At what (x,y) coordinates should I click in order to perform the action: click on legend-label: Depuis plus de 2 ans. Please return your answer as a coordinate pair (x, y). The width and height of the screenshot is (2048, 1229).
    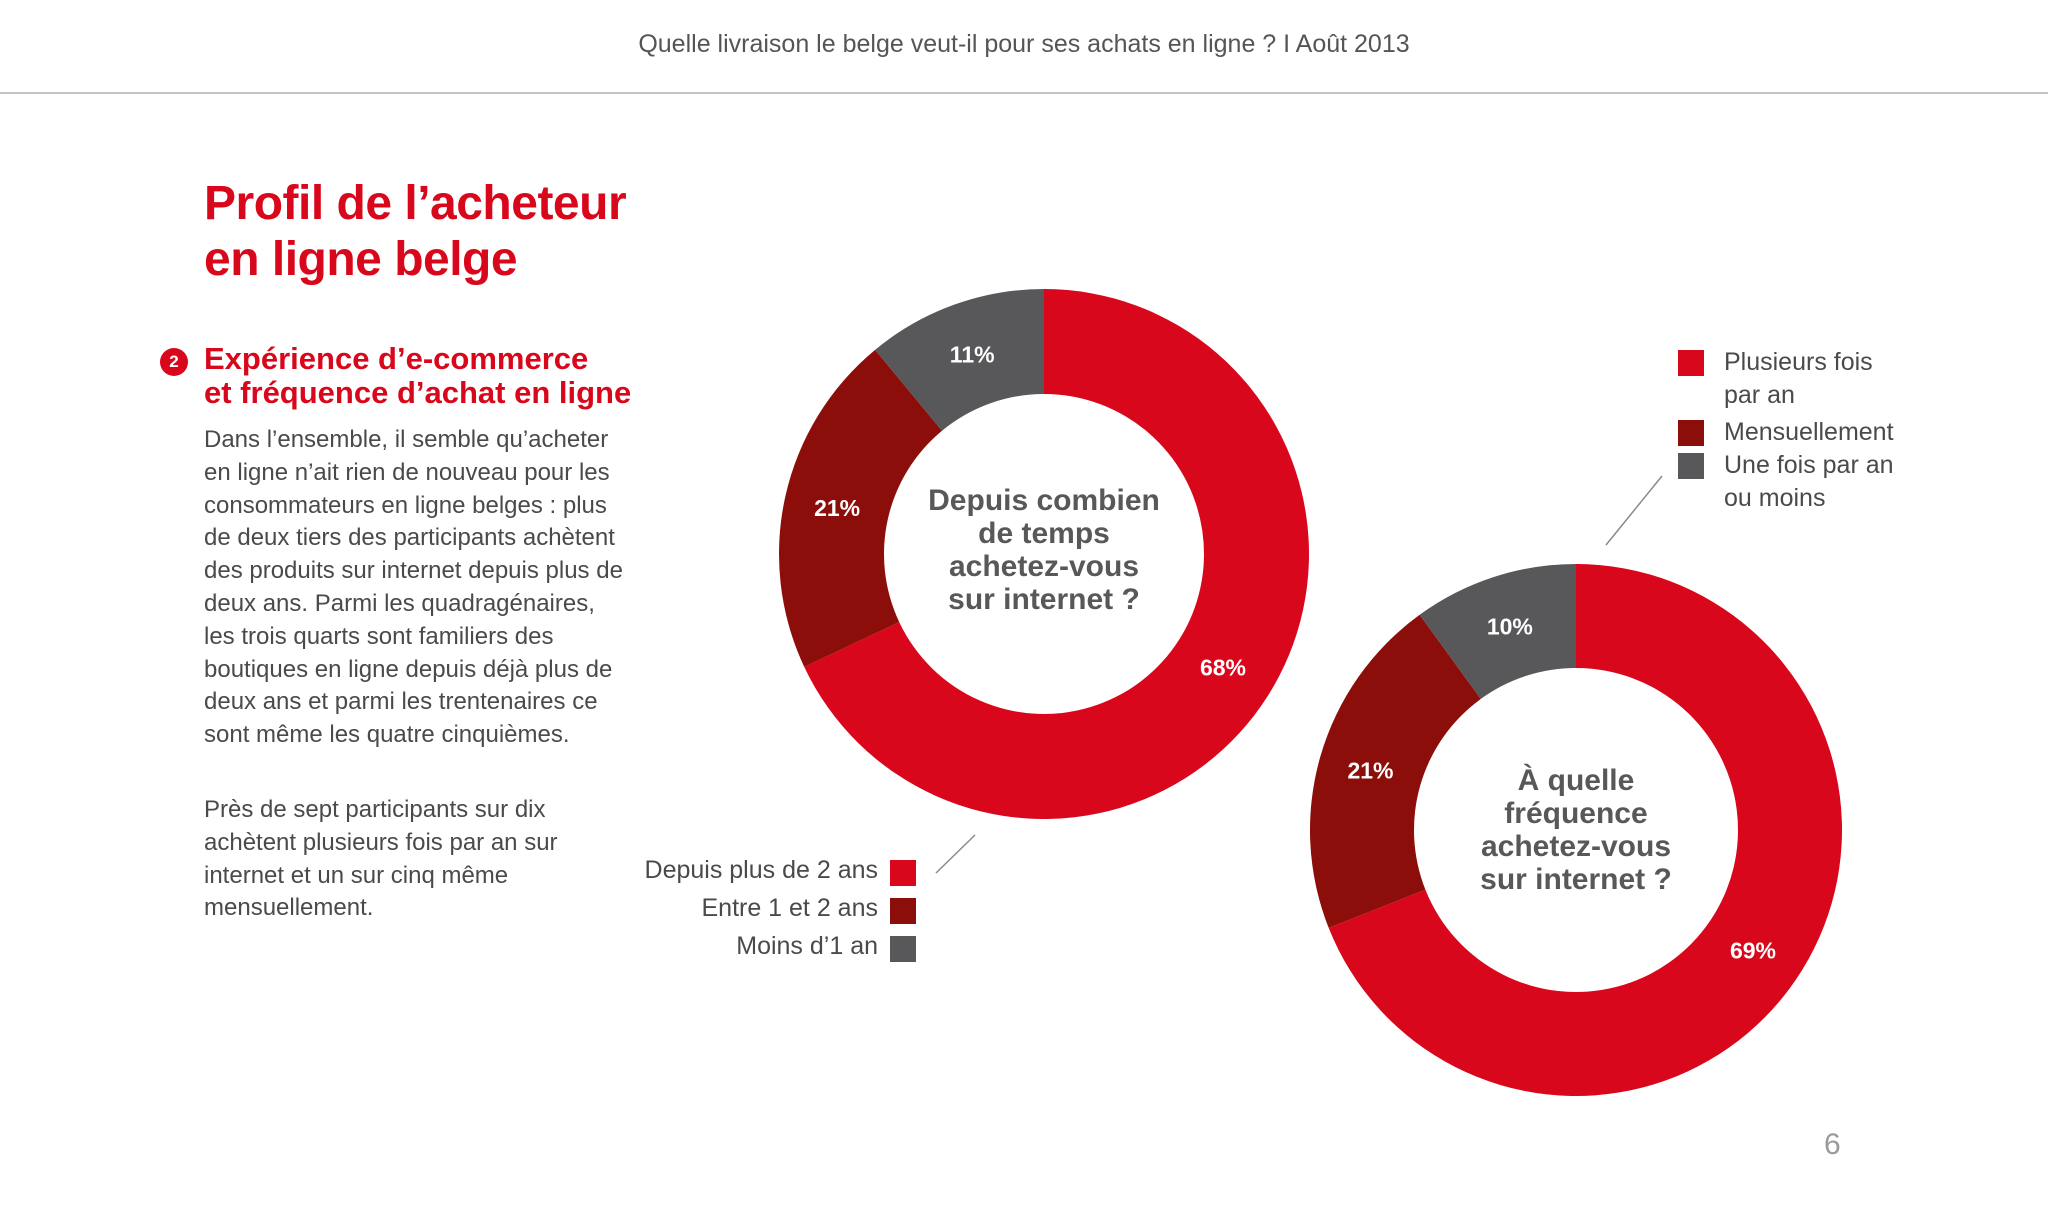
    Looking at the image, I should click on (761, 870).